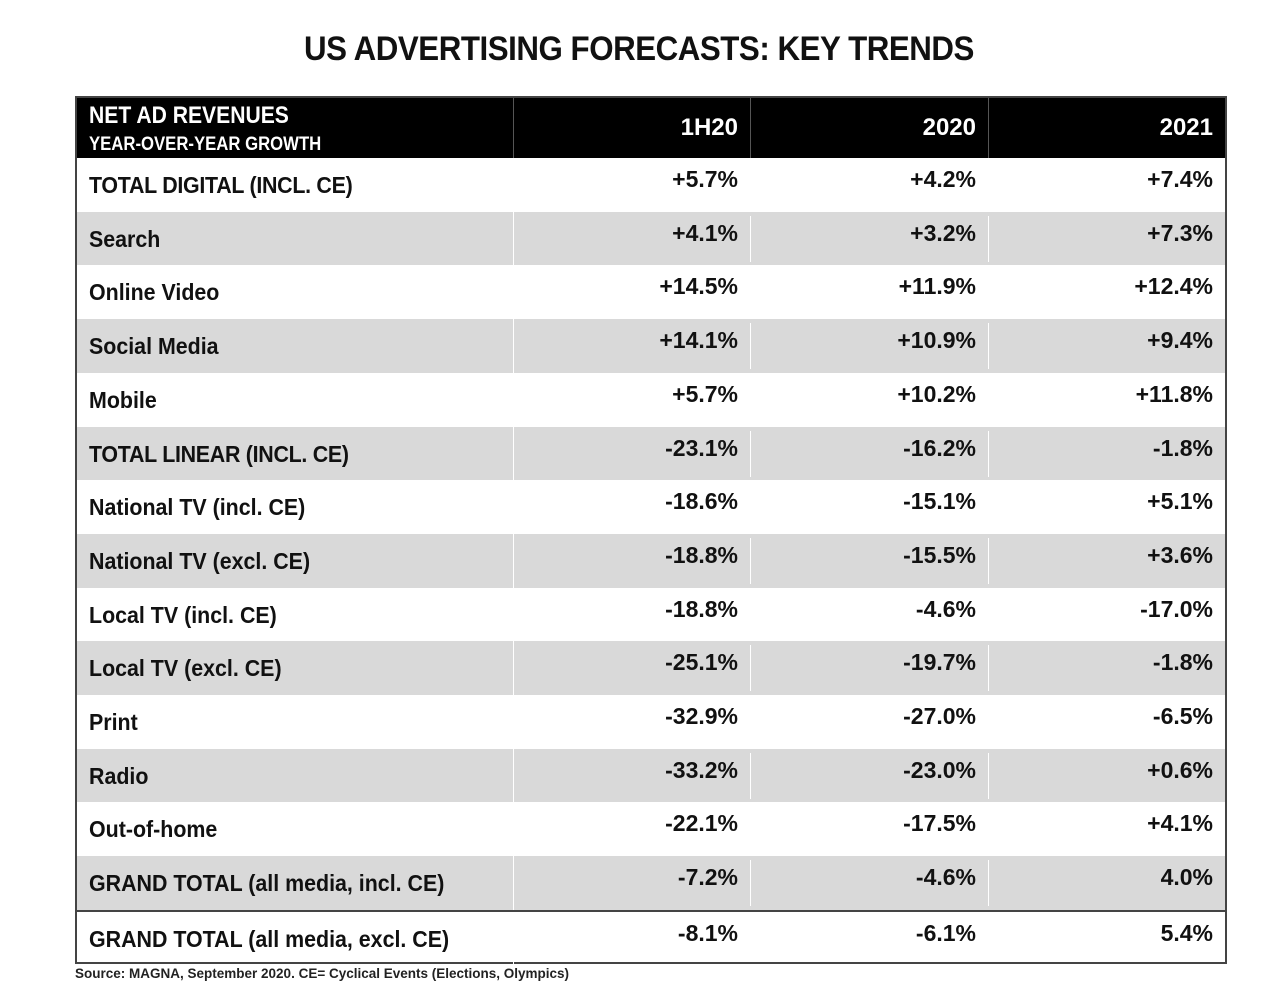 The height and width of the screenshot is (998, 1278). I want to click on value-cell: +3.2%, so click(870, 238).